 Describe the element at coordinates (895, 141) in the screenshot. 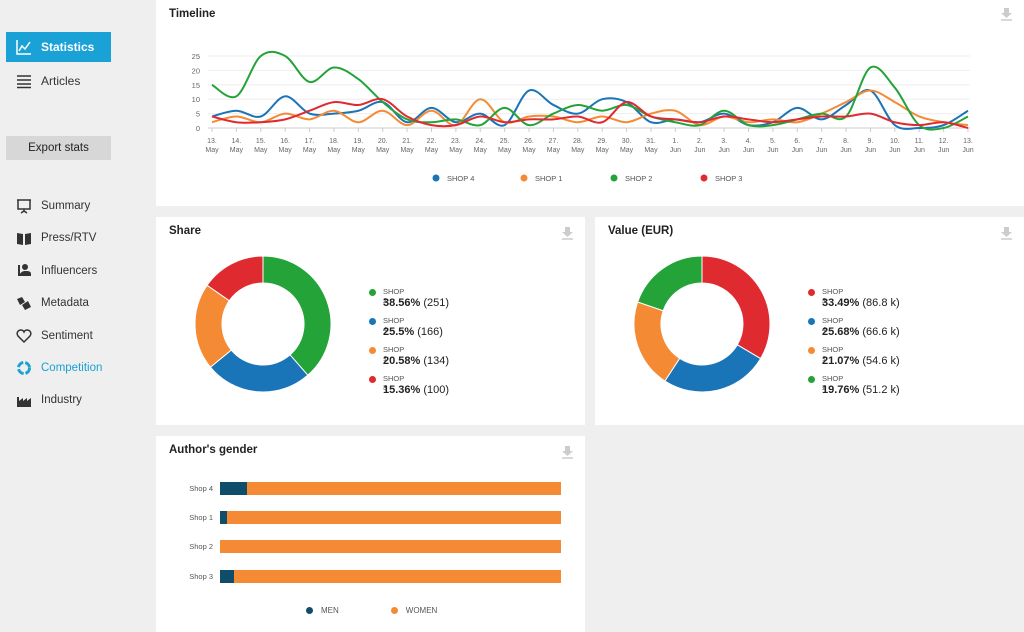

I see `x-tick-label: 10.` at that location.